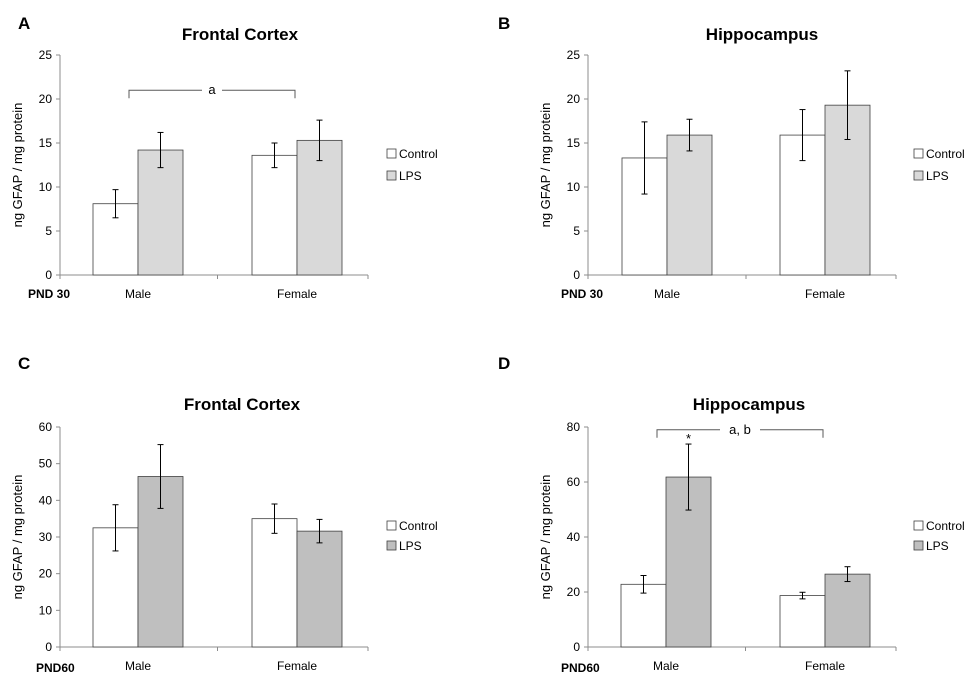 The width and height of the screenshot is (971, 676). Describe the element at coordinates (504, 363) in the screenshot. I see `panel-letter: D` at that location.